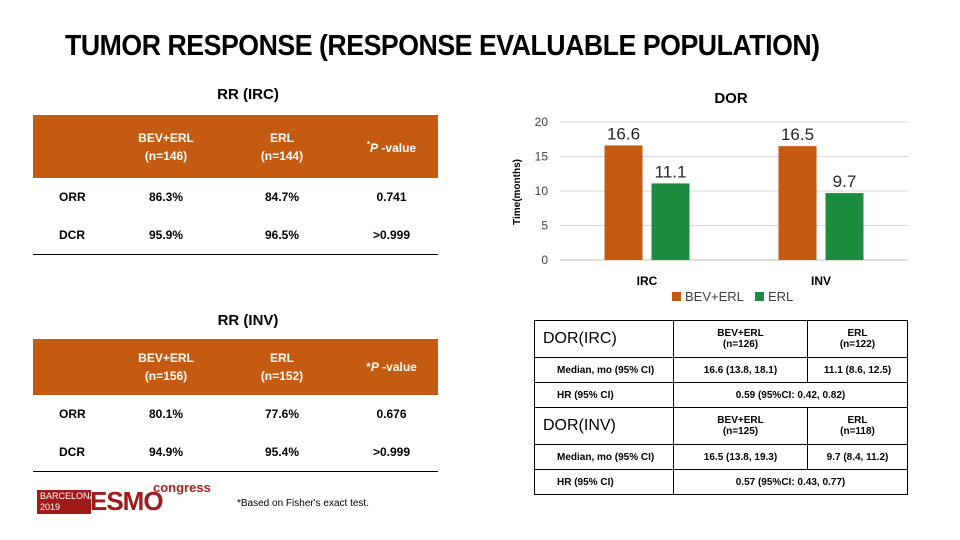  What do you see at coordinates (235, 197) in the screenshot?
I see `table-row: ORR 86.3% 84.7% 0.741` at bounding box center [235, 197].